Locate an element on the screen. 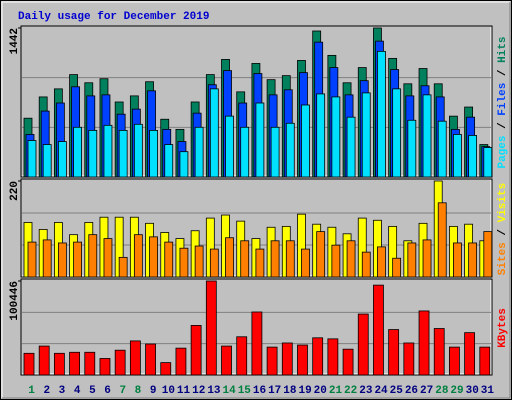 This screenshot has height=400, width=512. chart-title: Daily usage for December 2019 is located at coordinates (113, 17).